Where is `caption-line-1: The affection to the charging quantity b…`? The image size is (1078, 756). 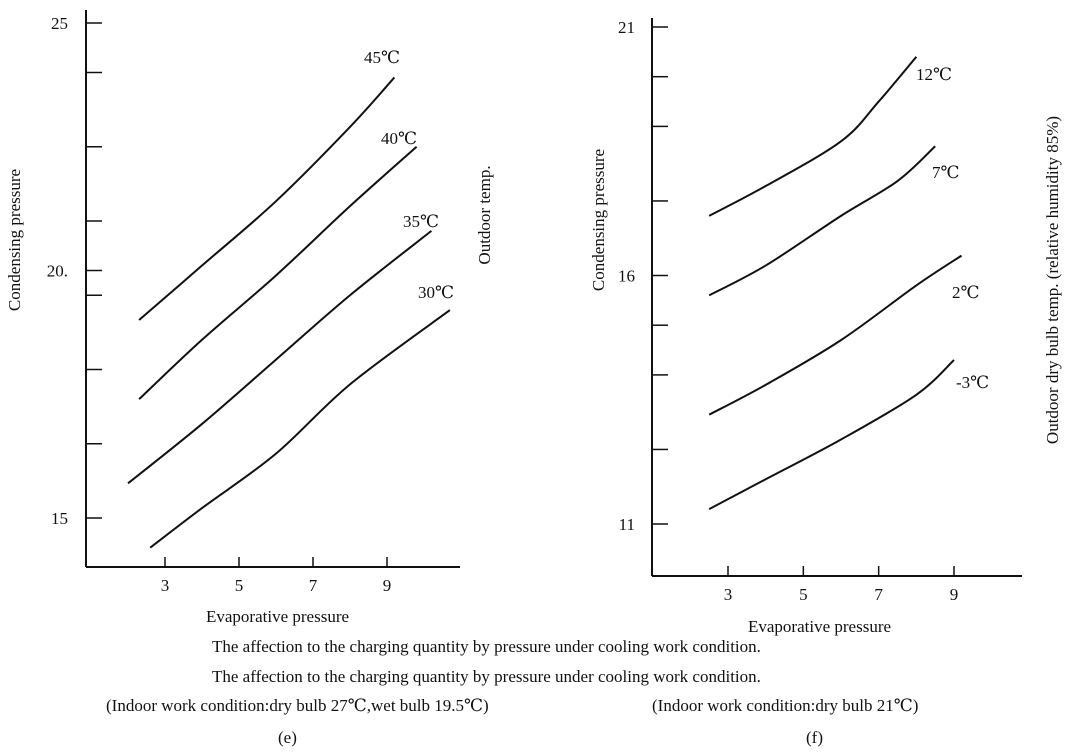
caption-line-1: The affection to the charging quantity b… is located at coordinates (486, 646).